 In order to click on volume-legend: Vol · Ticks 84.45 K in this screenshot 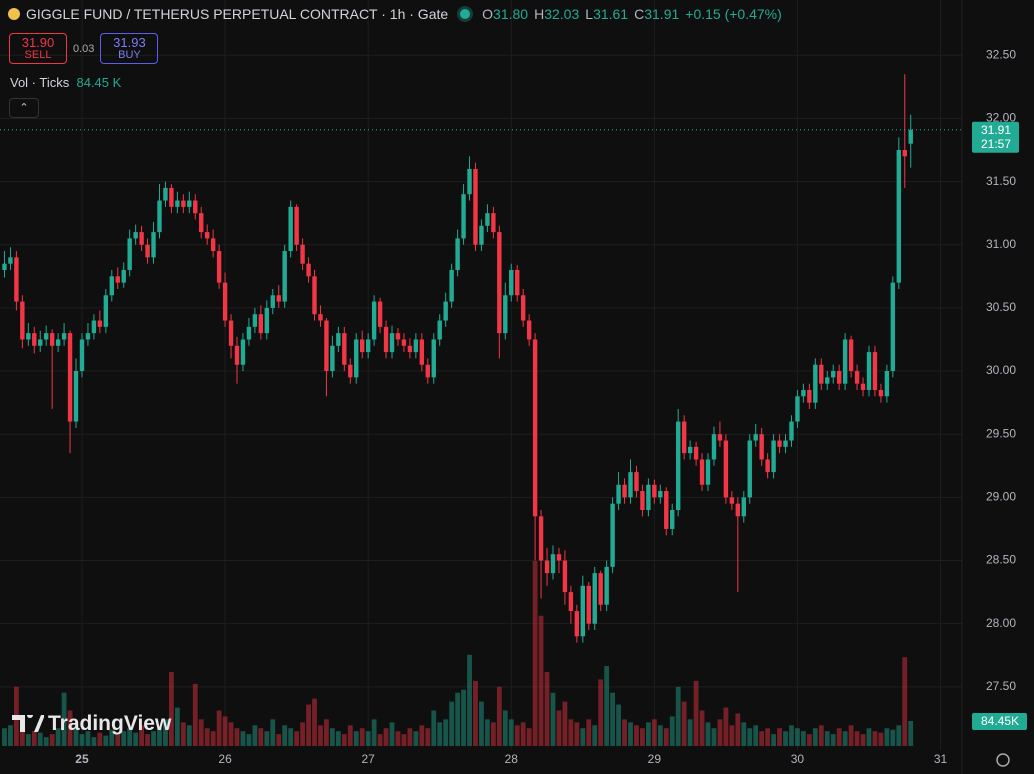, I will do `click(65, 82)`.